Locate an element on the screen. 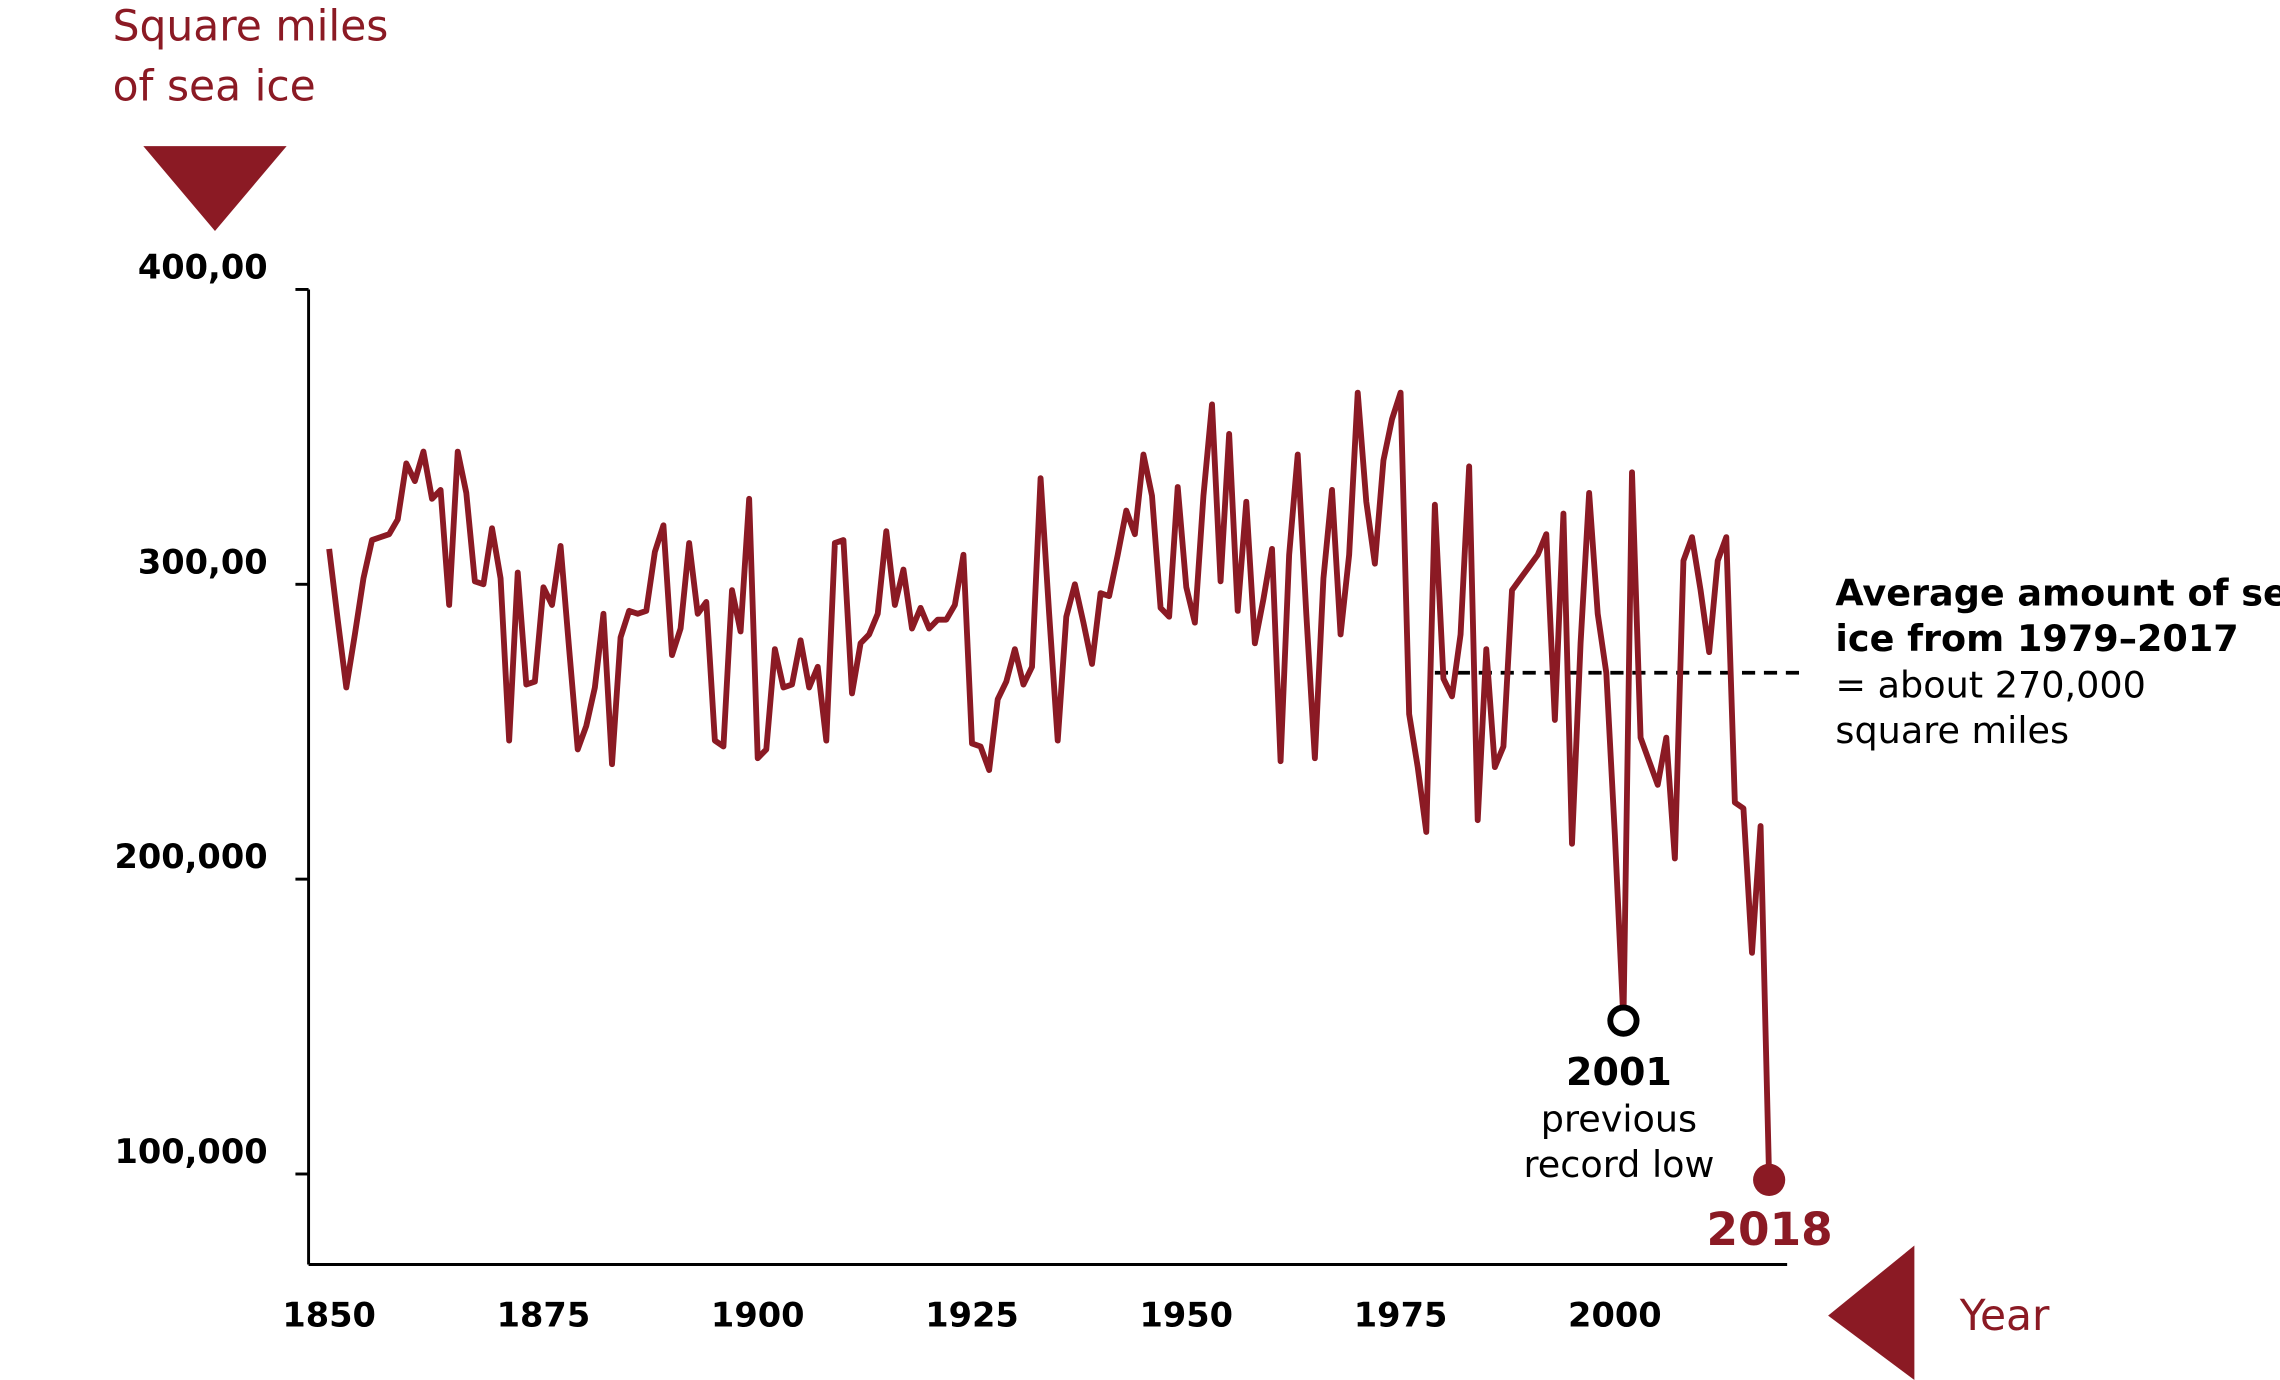  record-year: 2001 is located at coordinates (1619, 1072).